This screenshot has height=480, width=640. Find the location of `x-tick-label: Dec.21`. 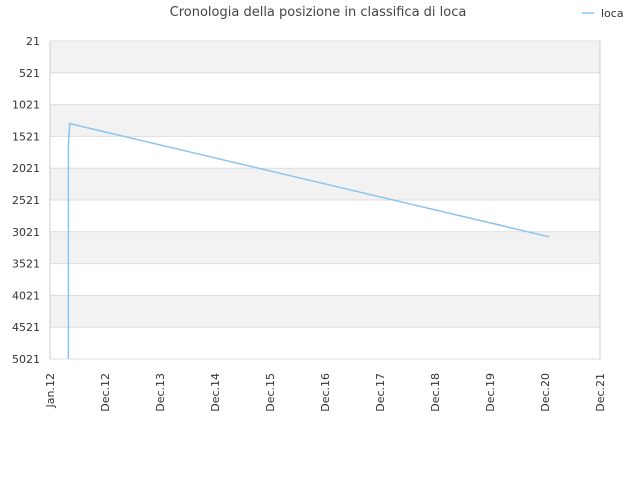

x-tick-label: Dec.21 is located at coordinates (600, 392).